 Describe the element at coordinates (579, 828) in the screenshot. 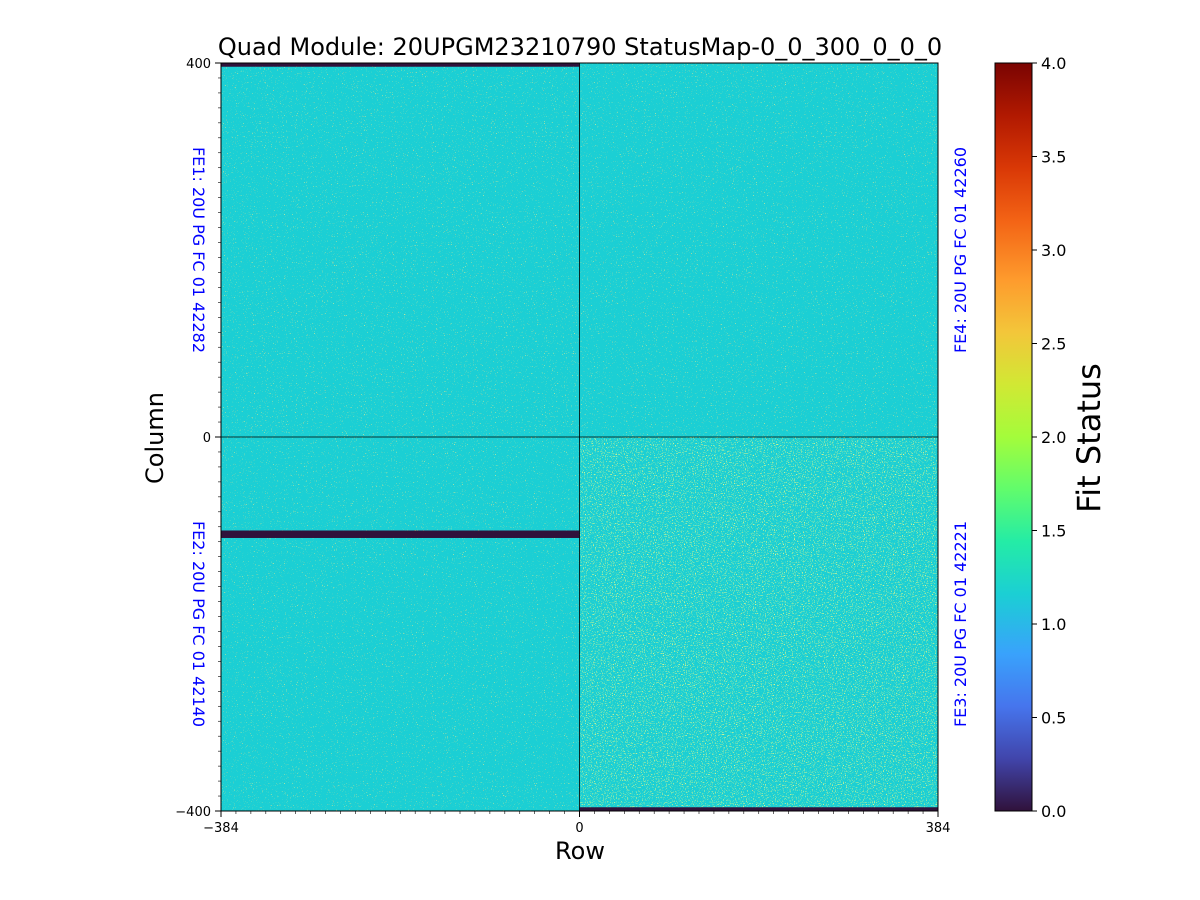

I see `x-tick-label: 0` at that location.